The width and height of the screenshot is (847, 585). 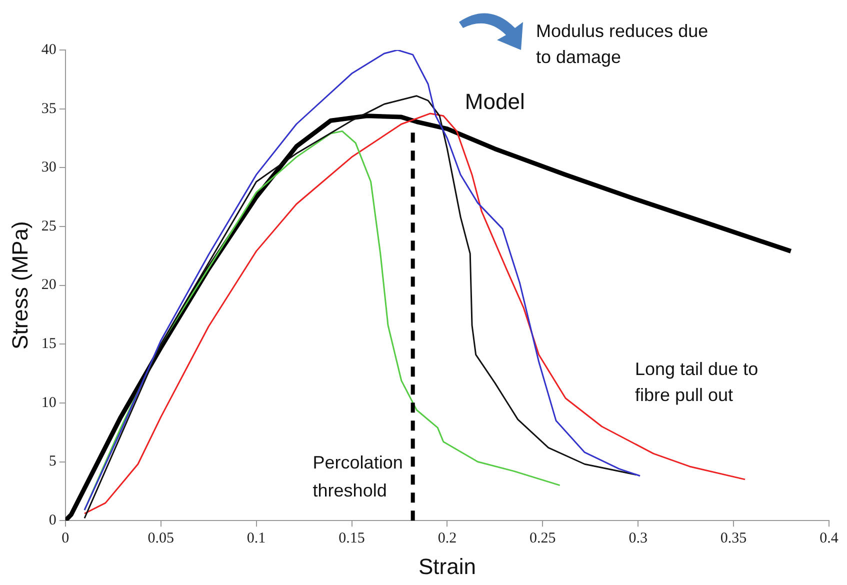 What do you see at coordinates (52, 520) in the screenshot?
I see `y-tick-label: 0` at bounding box center [52, 520].